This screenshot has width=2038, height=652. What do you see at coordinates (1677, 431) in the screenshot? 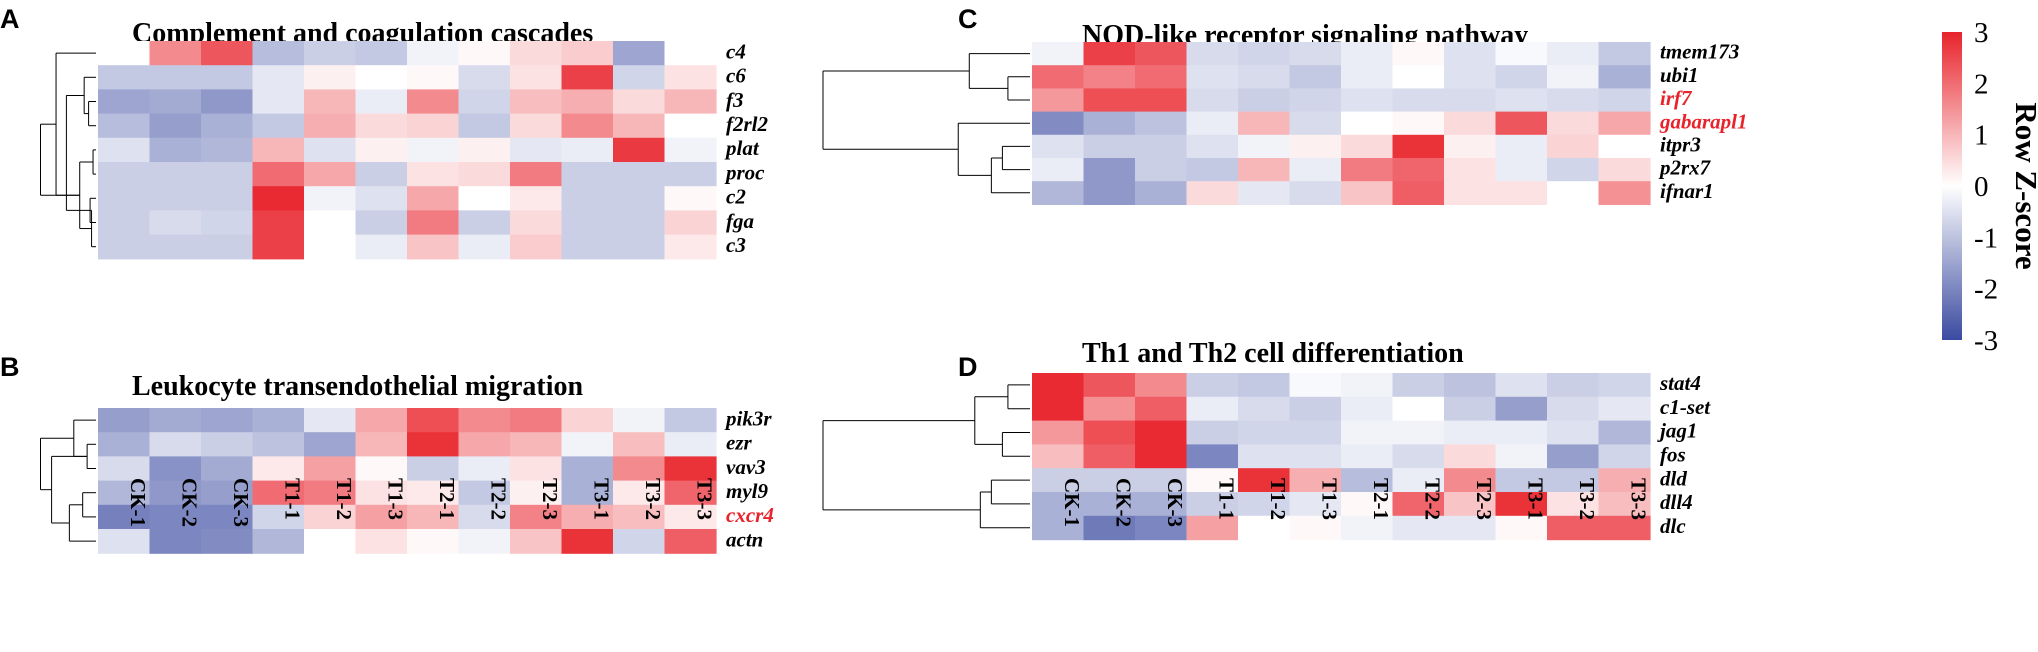
I see `gene-label: jag1` at bounding box center [1677, 431].